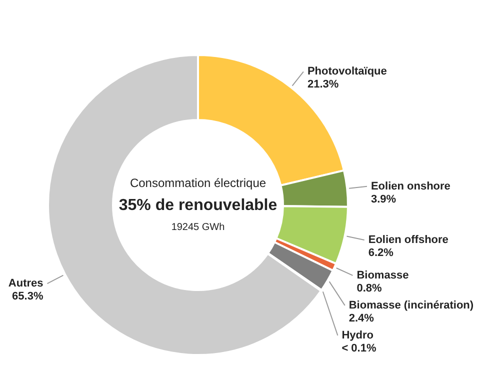 The height and width of the screenshot is (370, 487). Describe the element at coordinates (358, 335) in the screenshot. I see `slice-label: Hydro` at that location.